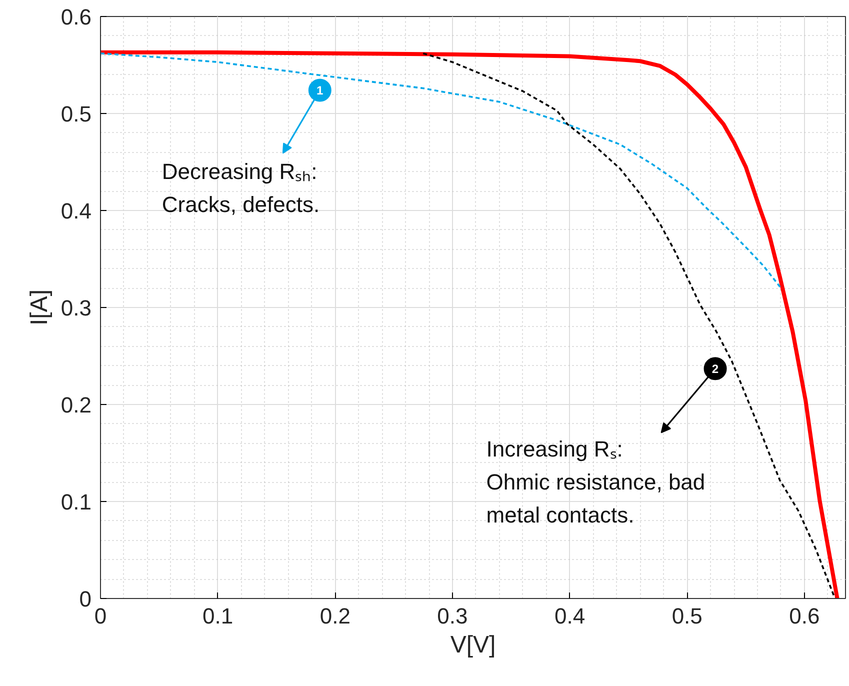 The image size is (849, 686). Describe the element at coordinates (85, 599) in the screenshot. I see `y-tick-label: 0` at that location.